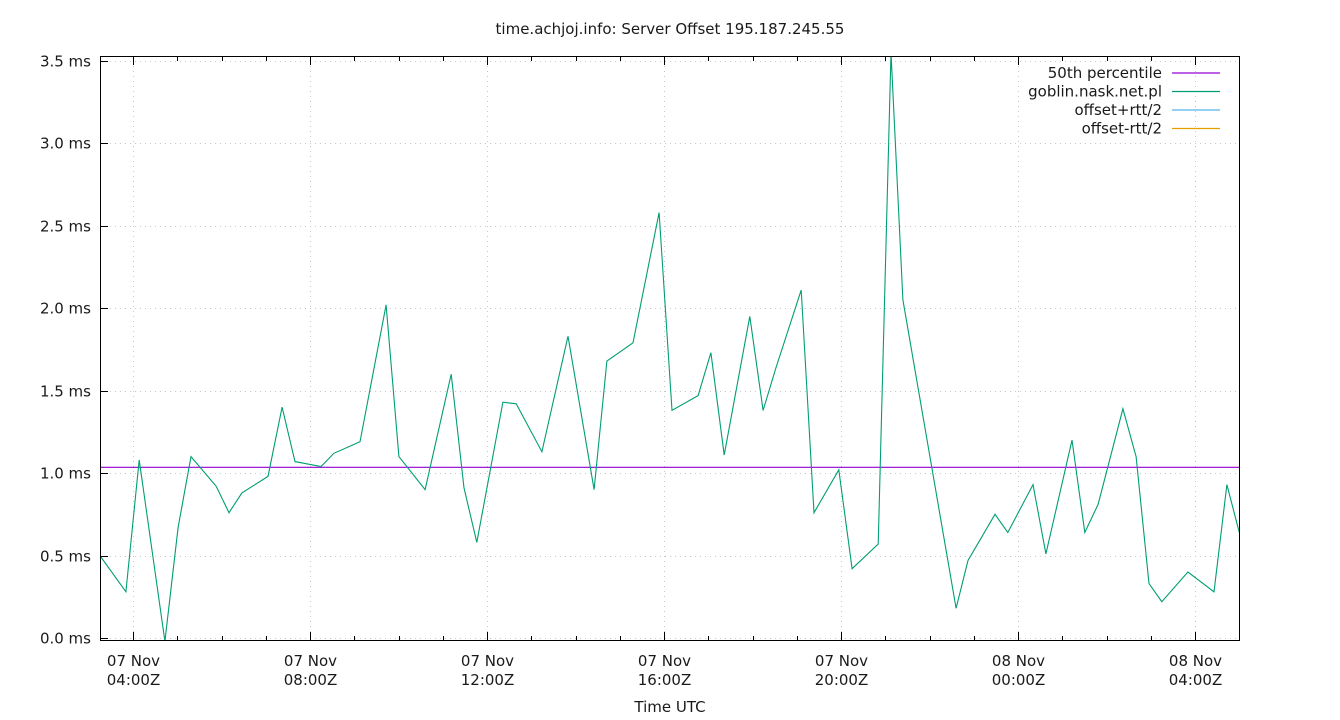 The image size is (1340, 720). Describe the element at coordinates (1122, 129) in the screenshot. I see `legend-label: offset-rtt/2` at that location.